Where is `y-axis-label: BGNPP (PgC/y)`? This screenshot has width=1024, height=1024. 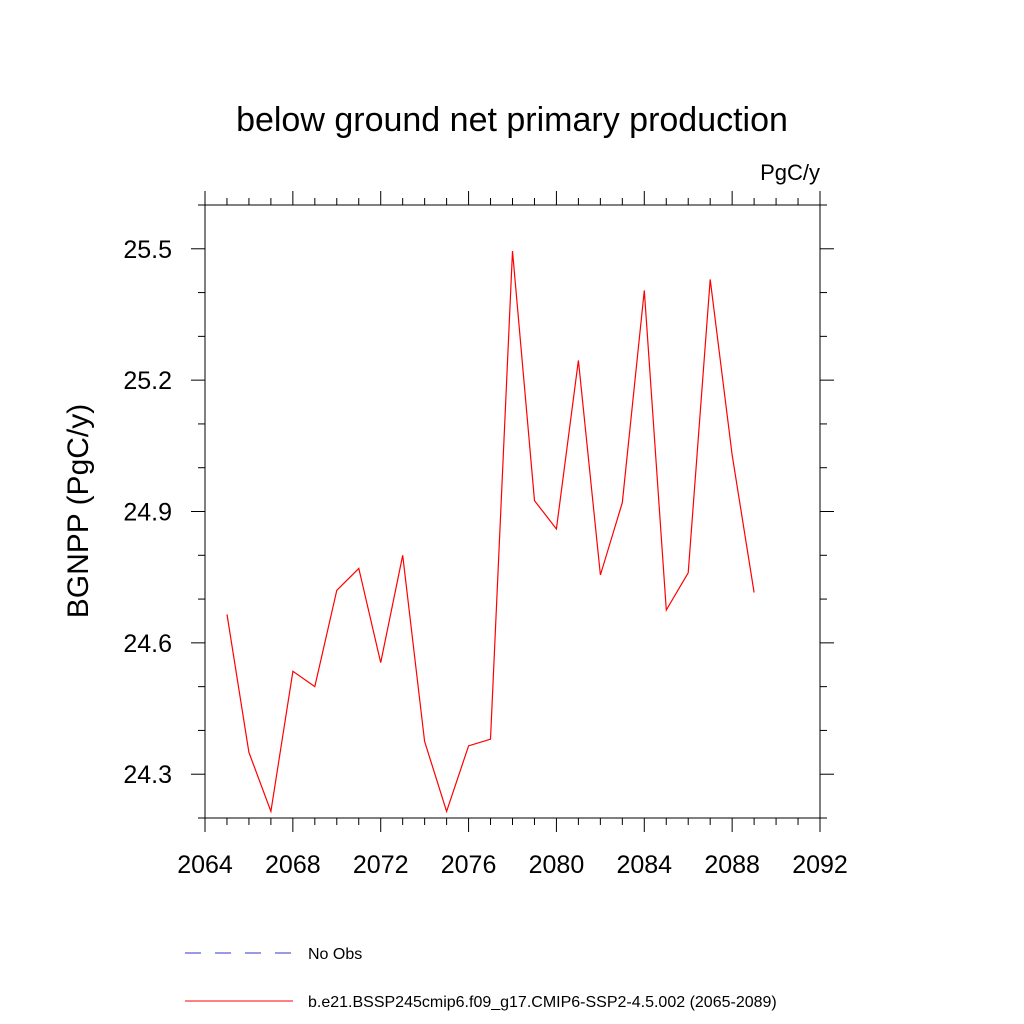 y-axis-label: BGNPP (PgC/y) is located at coordinates (78, 511).